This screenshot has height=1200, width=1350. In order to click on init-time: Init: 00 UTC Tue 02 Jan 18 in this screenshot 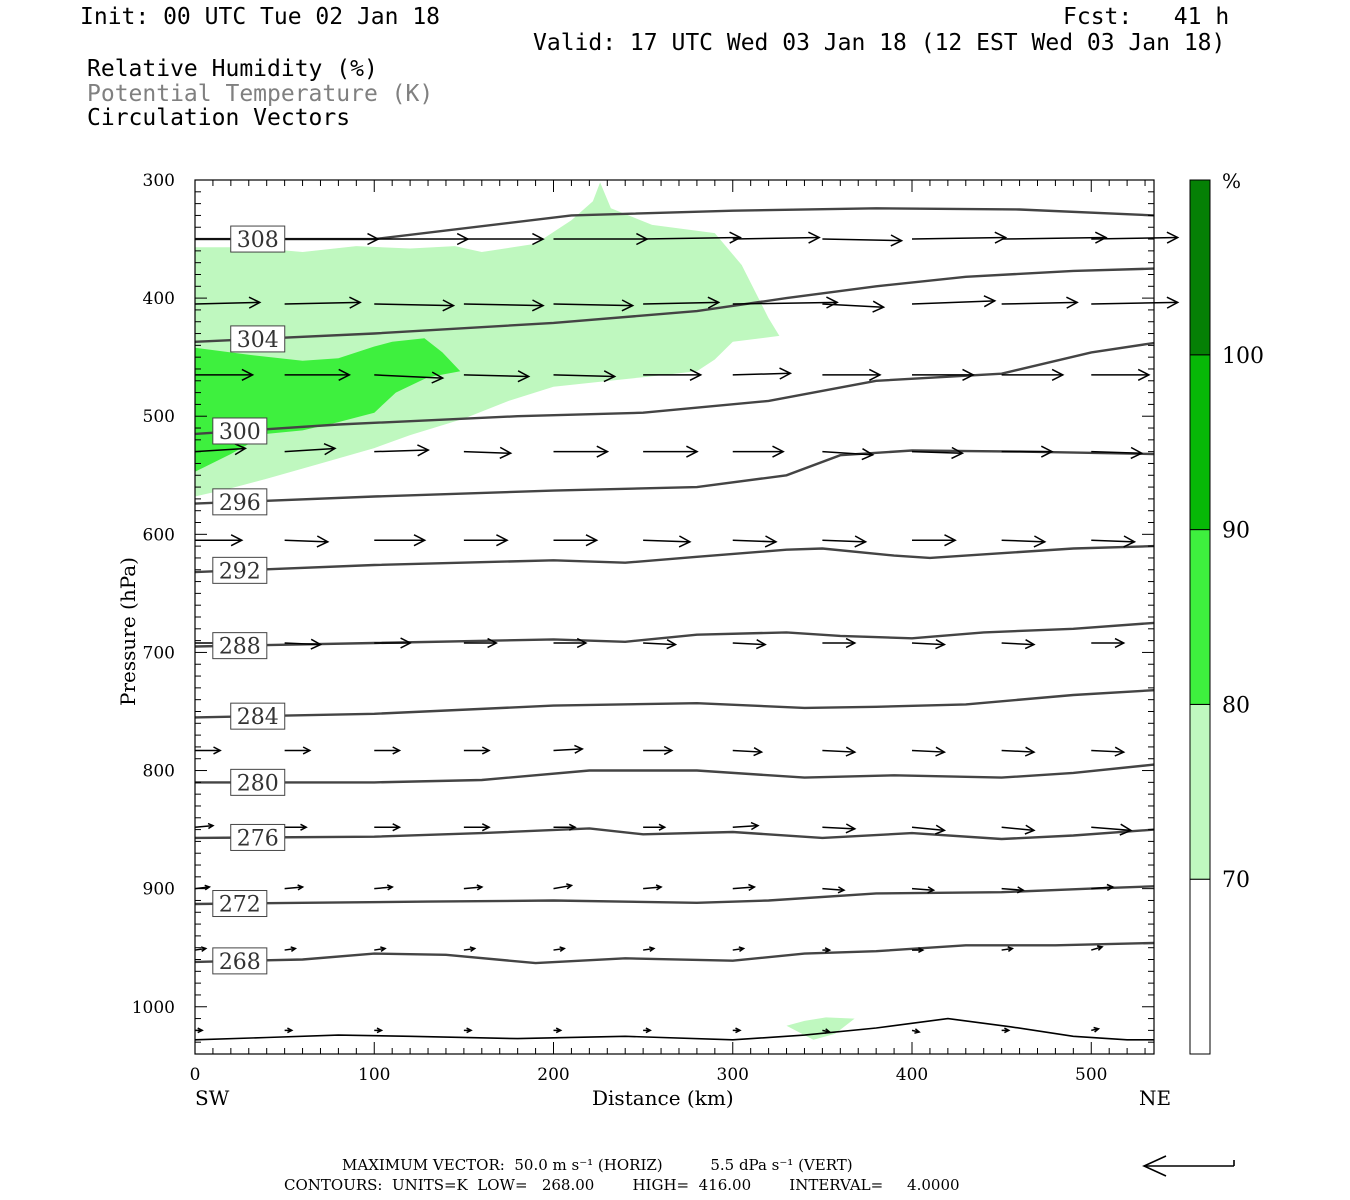, I will do `click(260, 17)`.